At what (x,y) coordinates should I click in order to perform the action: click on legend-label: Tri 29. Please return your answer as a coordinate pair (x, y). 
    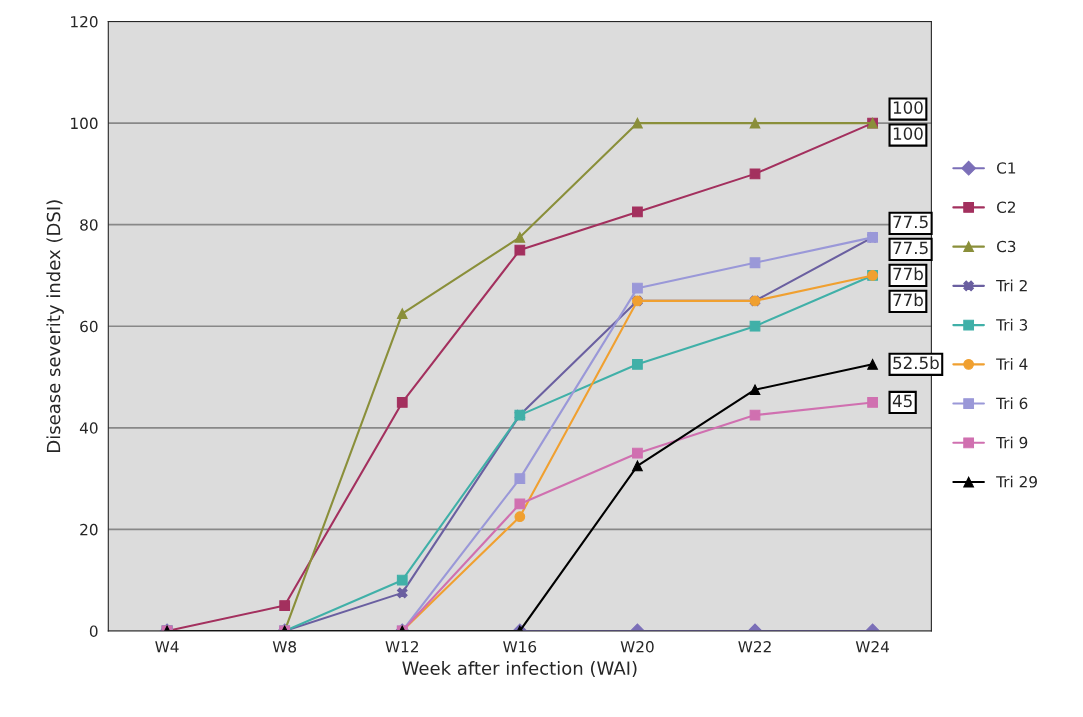
    Looking at the image, I should click on (1016, 481).